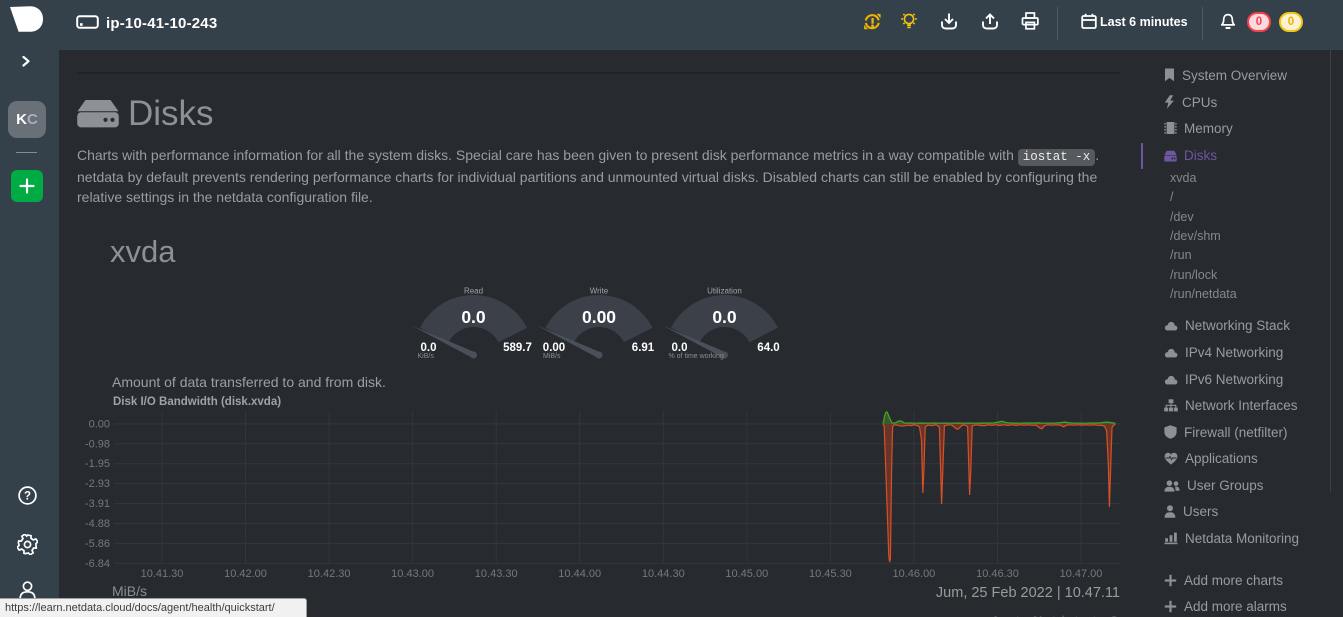 This screenshot has width=1343, height=617. I want to click on svg-text: 10.43.30, so click(496, 574).